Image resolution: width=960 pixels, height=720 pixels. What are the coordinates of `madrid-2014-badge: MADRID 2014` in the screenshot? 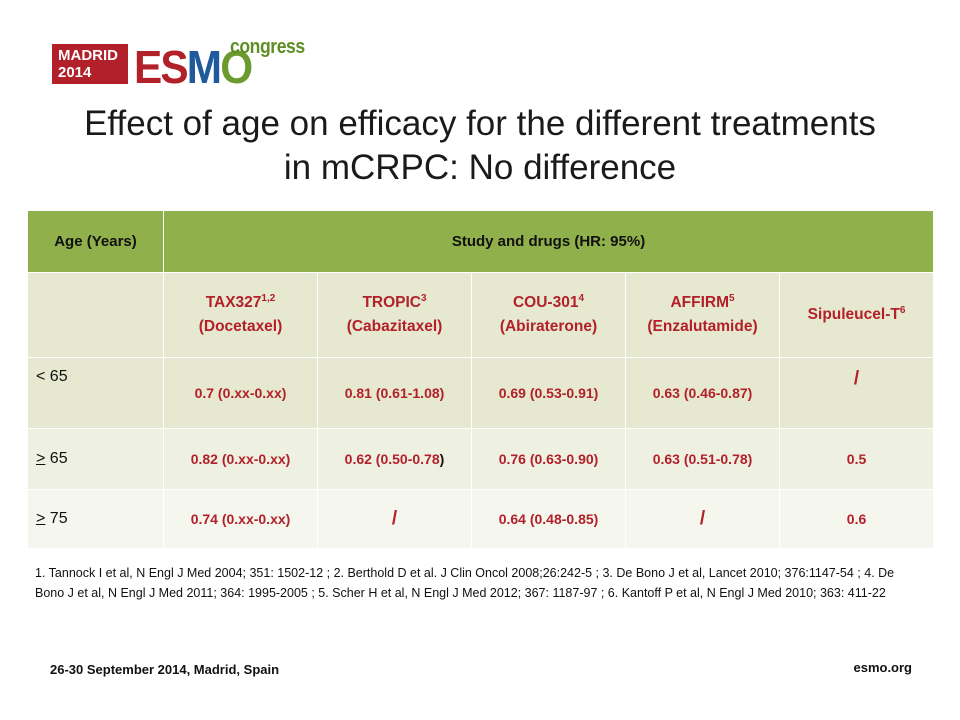 It's located at (90, 64).